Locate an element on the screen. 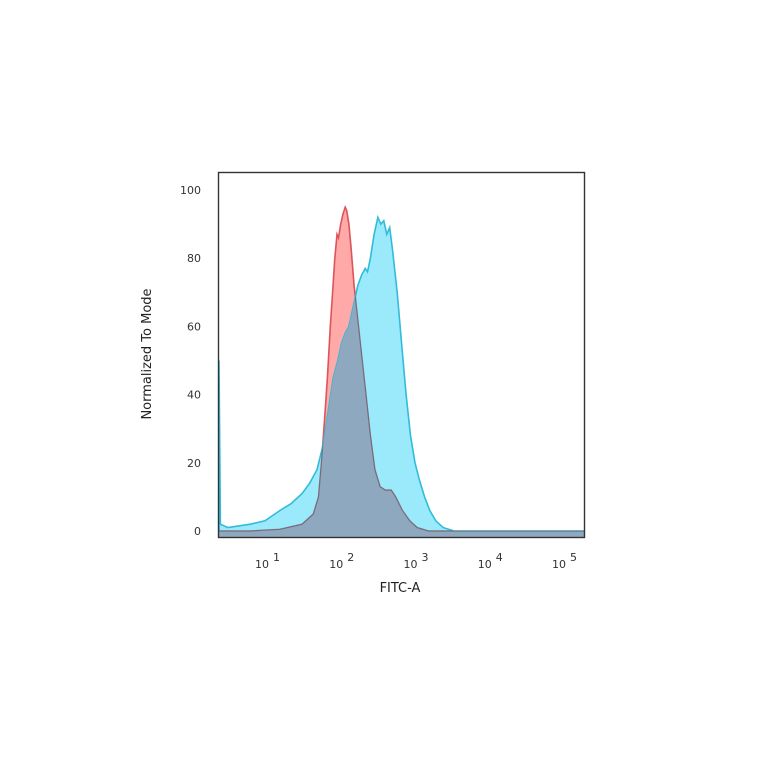  y-tick-label: 100 is located at coordinates (190, 190).